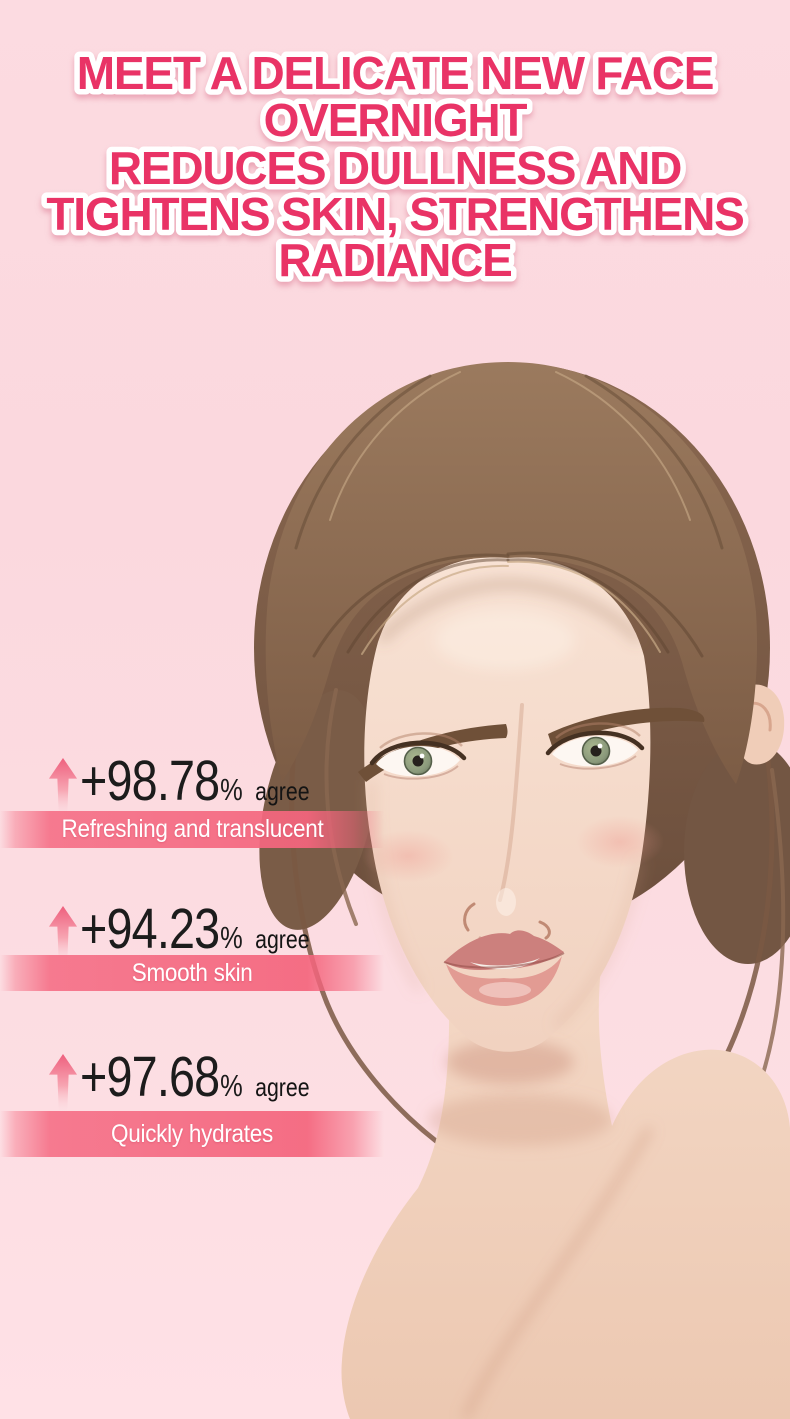  Describe the element at coordinates (150, 1077) in the screenshot. I see `stat-value: +97.68` at that location.